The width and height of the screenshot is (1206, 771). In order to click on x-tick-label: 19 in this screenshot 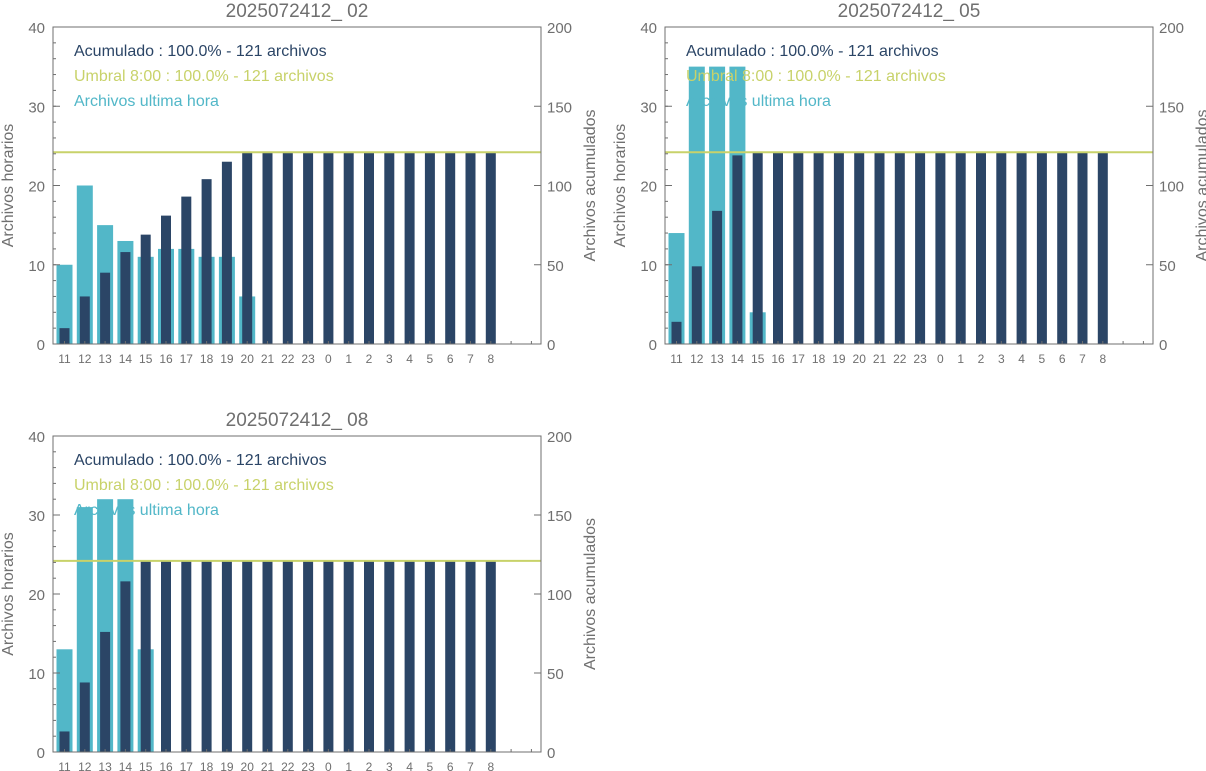, I will do `click(227, 765)`.